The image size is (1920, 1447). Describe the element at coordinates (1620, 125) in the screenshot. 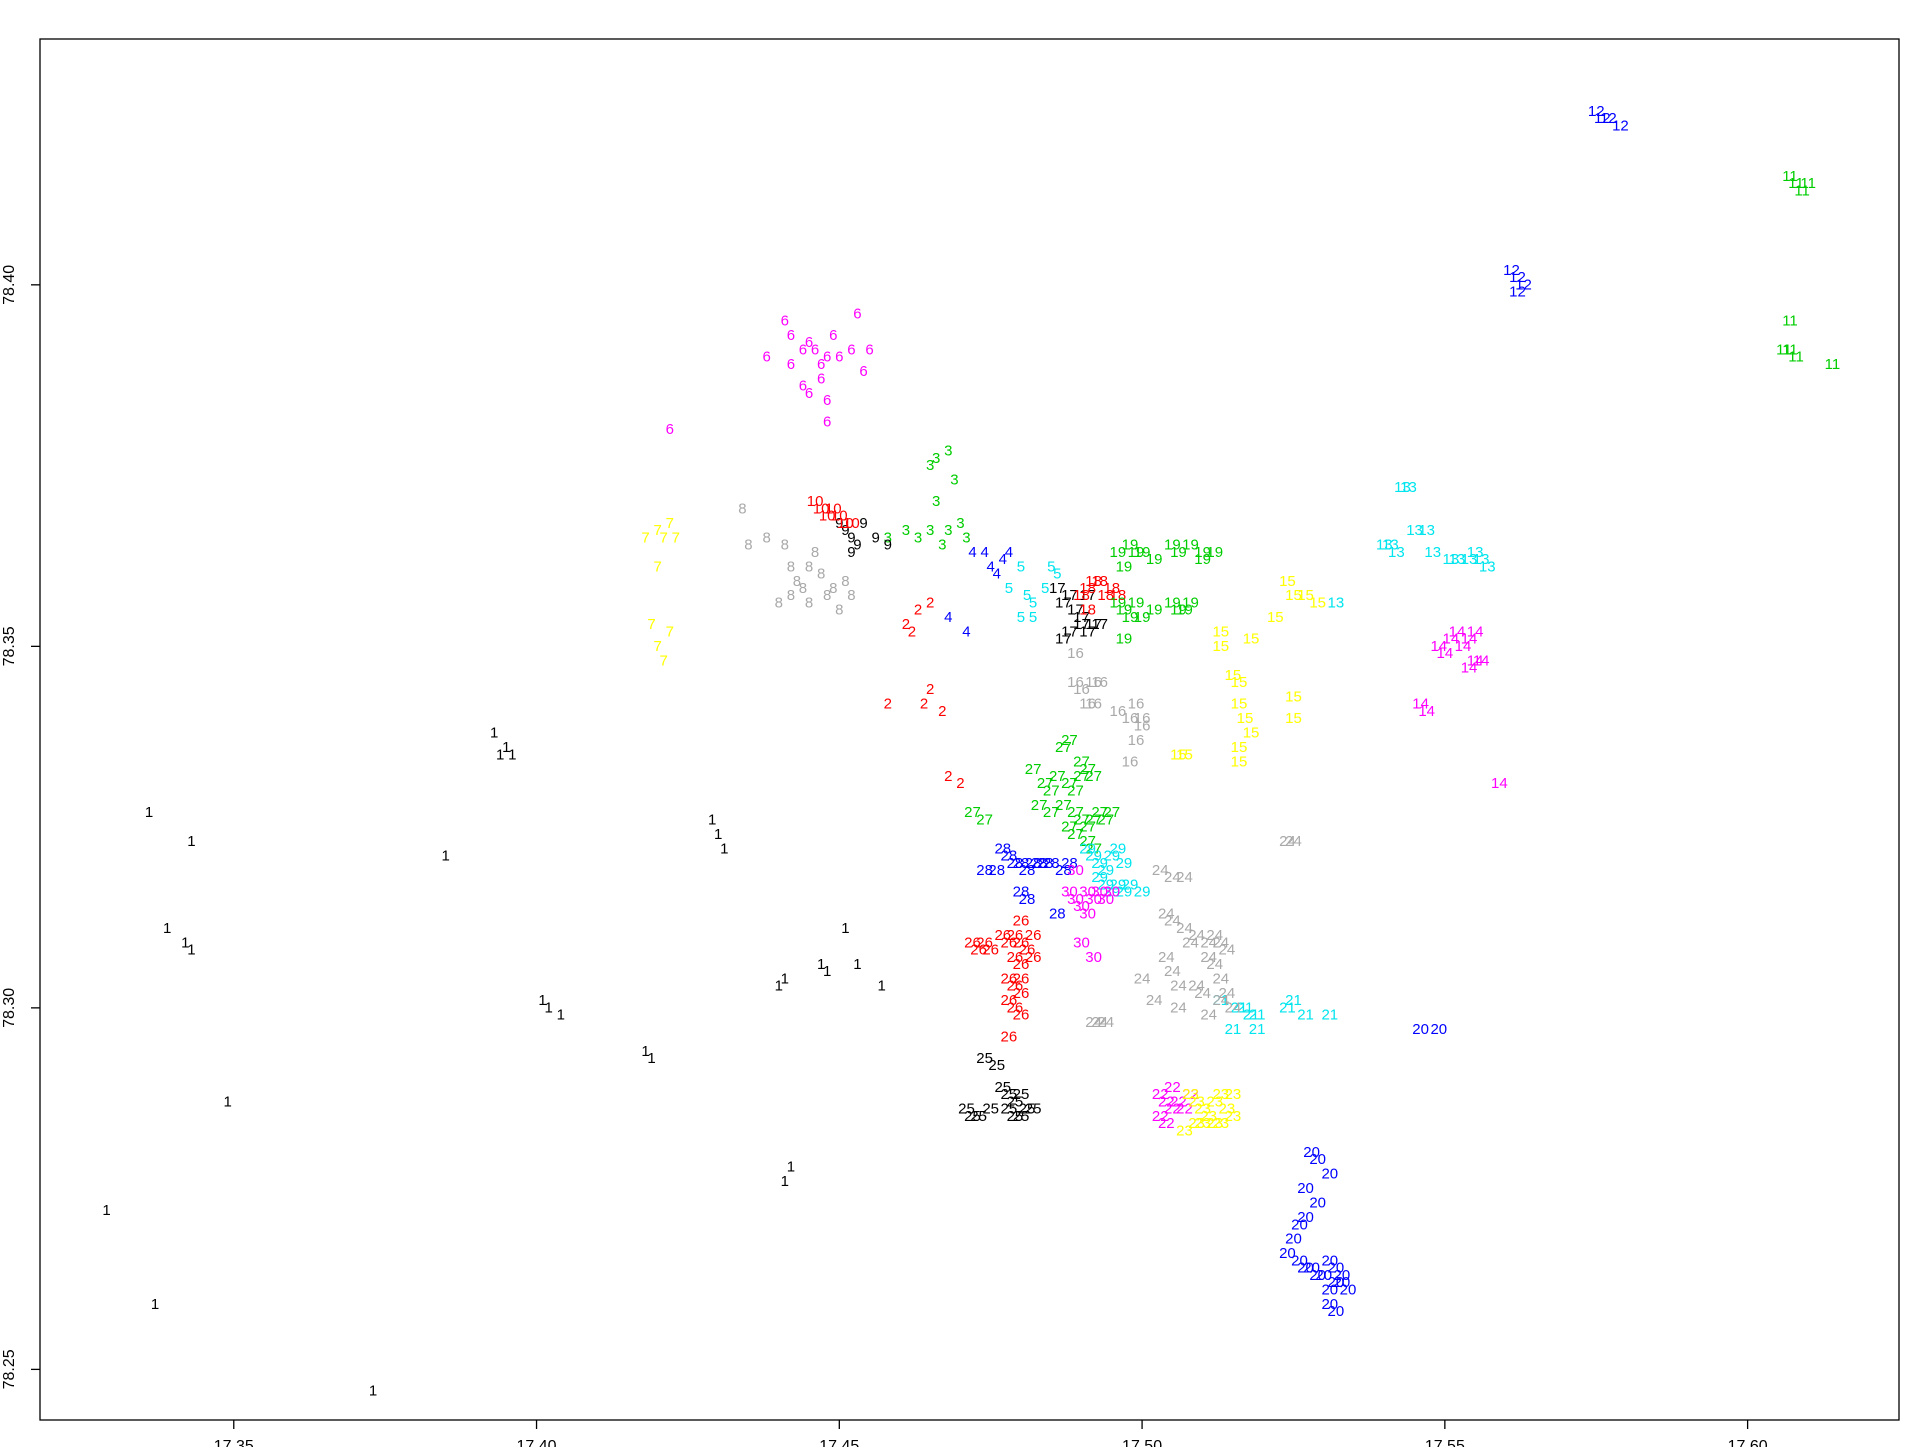

I see `data-point-group-12: 12` at that location.